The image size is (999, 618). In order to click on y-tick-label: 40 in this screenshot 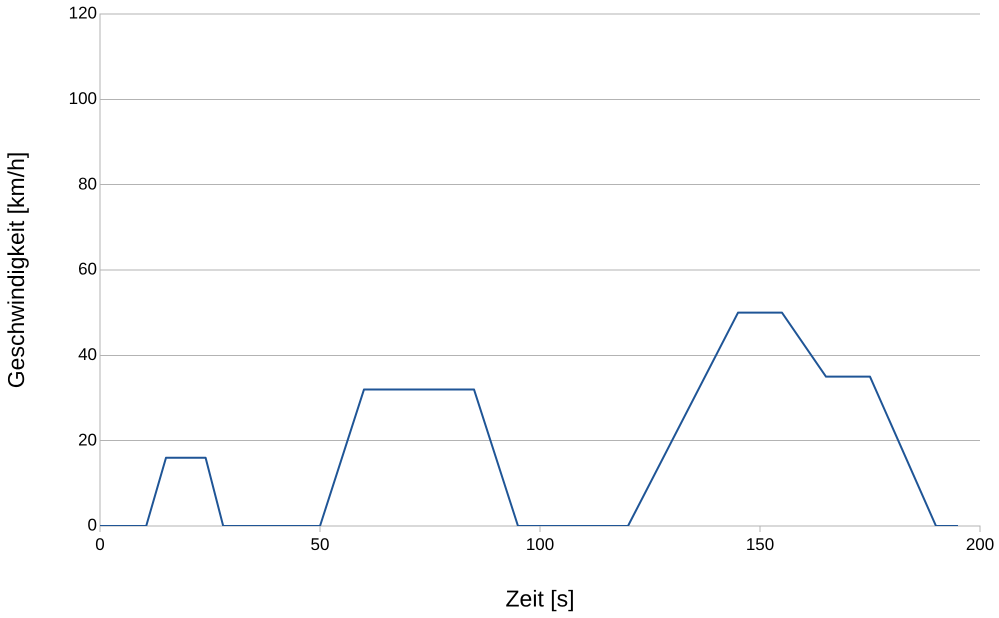, I will do `click(87, 354)`.